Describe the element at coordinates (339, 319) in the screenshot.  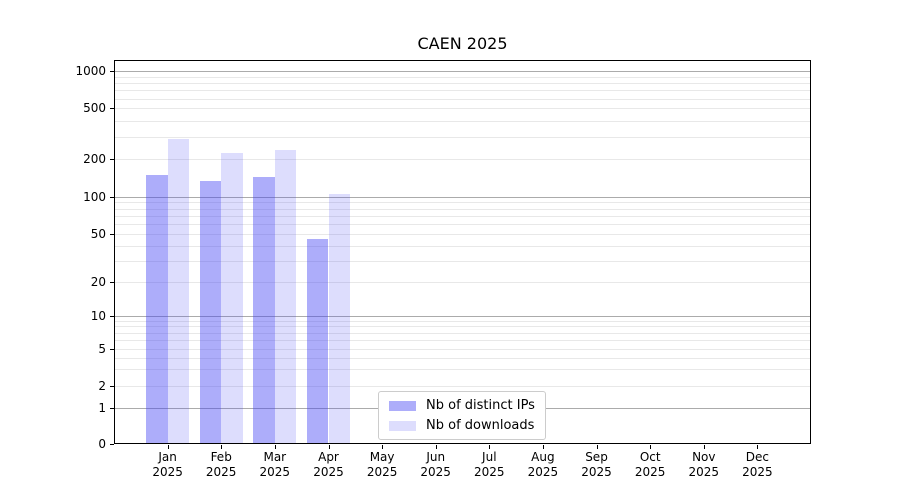
I see `bar-downloads-apr` at that location.